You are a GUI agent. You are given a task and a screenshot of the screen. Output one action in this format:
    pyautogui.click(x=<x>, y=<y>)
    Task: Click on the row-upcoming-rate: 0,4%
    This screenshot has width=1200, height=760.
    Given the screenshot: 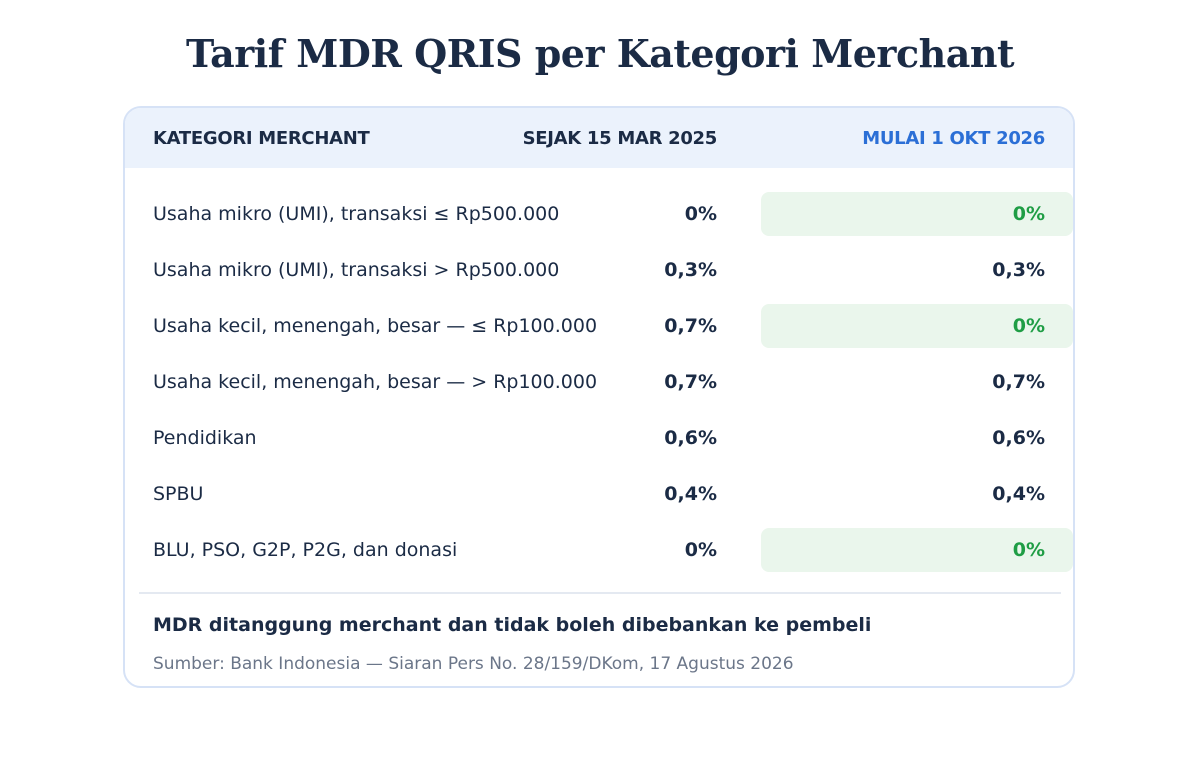 What is the action you would take?
    pyautogui.click(x=1018, y=494)
    